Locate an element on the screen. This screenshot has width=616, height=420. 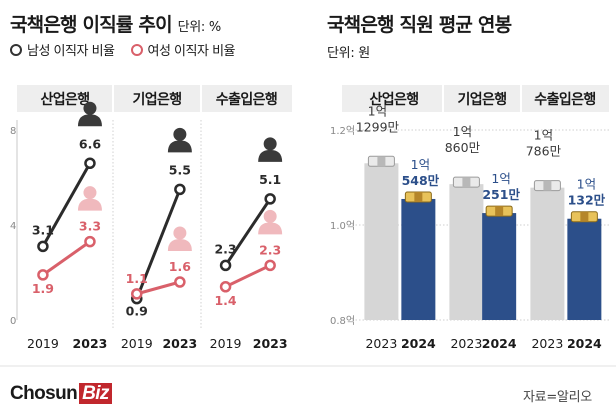
male-data-label: 6.6 is located at coordinates (90, 143).